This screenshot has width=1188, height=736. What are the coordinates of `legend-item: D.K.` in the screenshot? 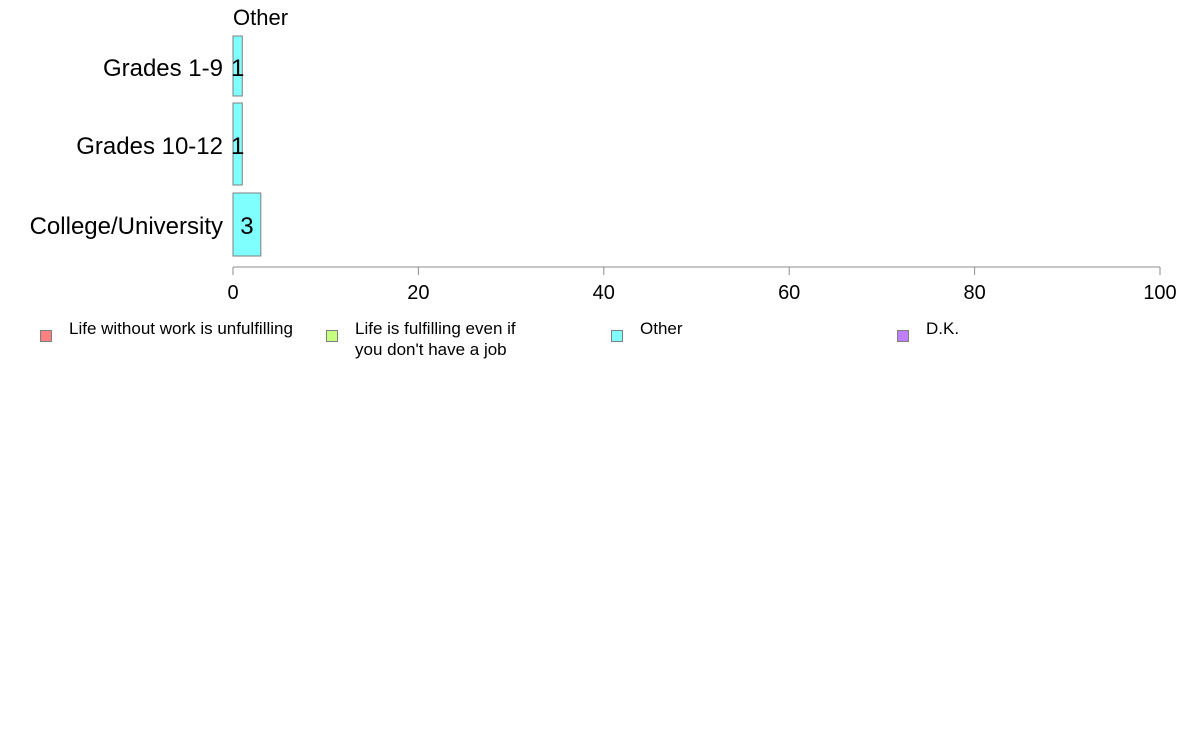 It's located at (928, 330).